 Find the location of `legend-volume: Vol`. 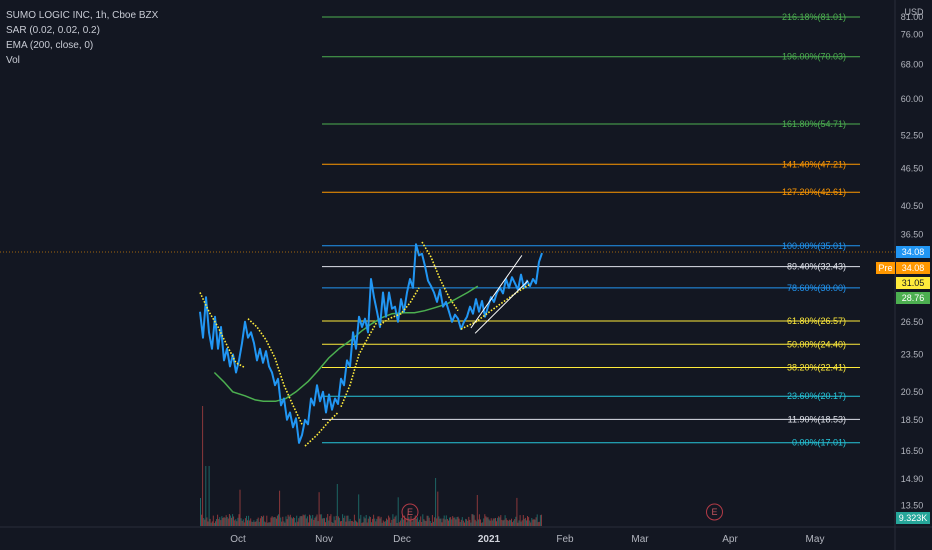

legend-volume: Vol is located at coordinates (13, 60).